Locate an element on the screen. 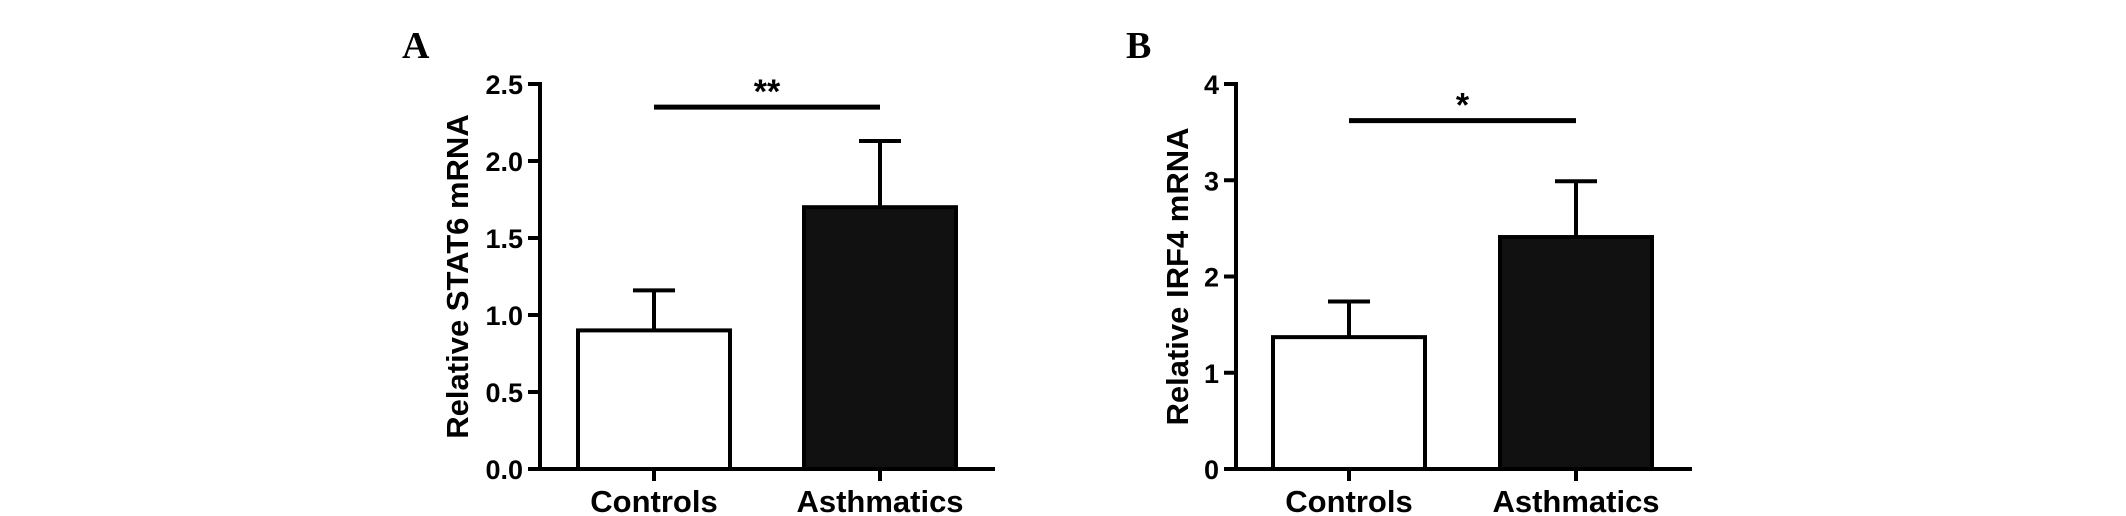 The width and height of the screenshot is (2126, 516). significance-label: ** is located at coordinates (767, 92).